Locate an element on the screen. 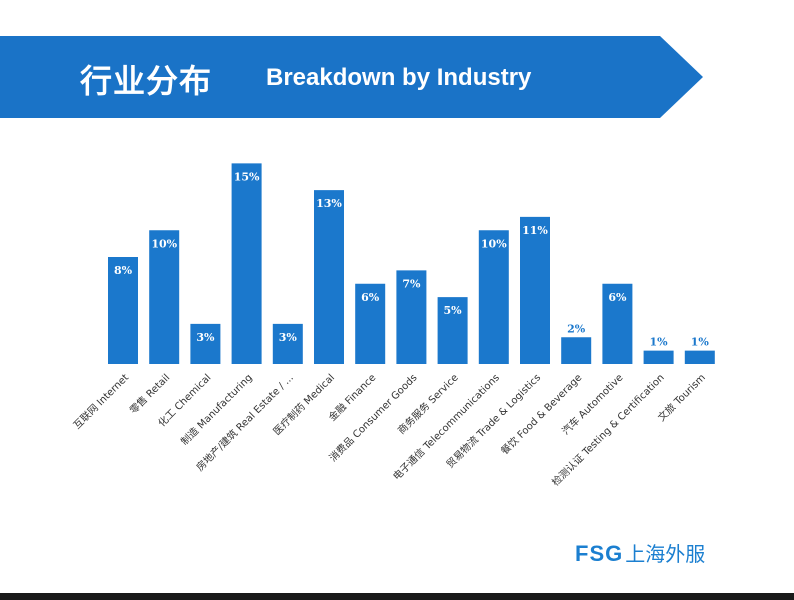 This screenshot has width=794, height=600. logo-brand: FSG is located at coordinates (599, 553).